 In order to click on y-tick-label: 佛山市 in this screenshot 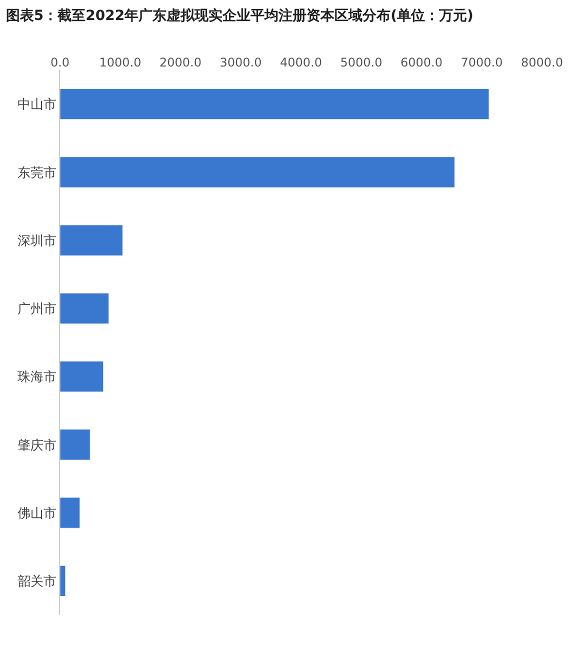, I will do `click(36, 514)`.